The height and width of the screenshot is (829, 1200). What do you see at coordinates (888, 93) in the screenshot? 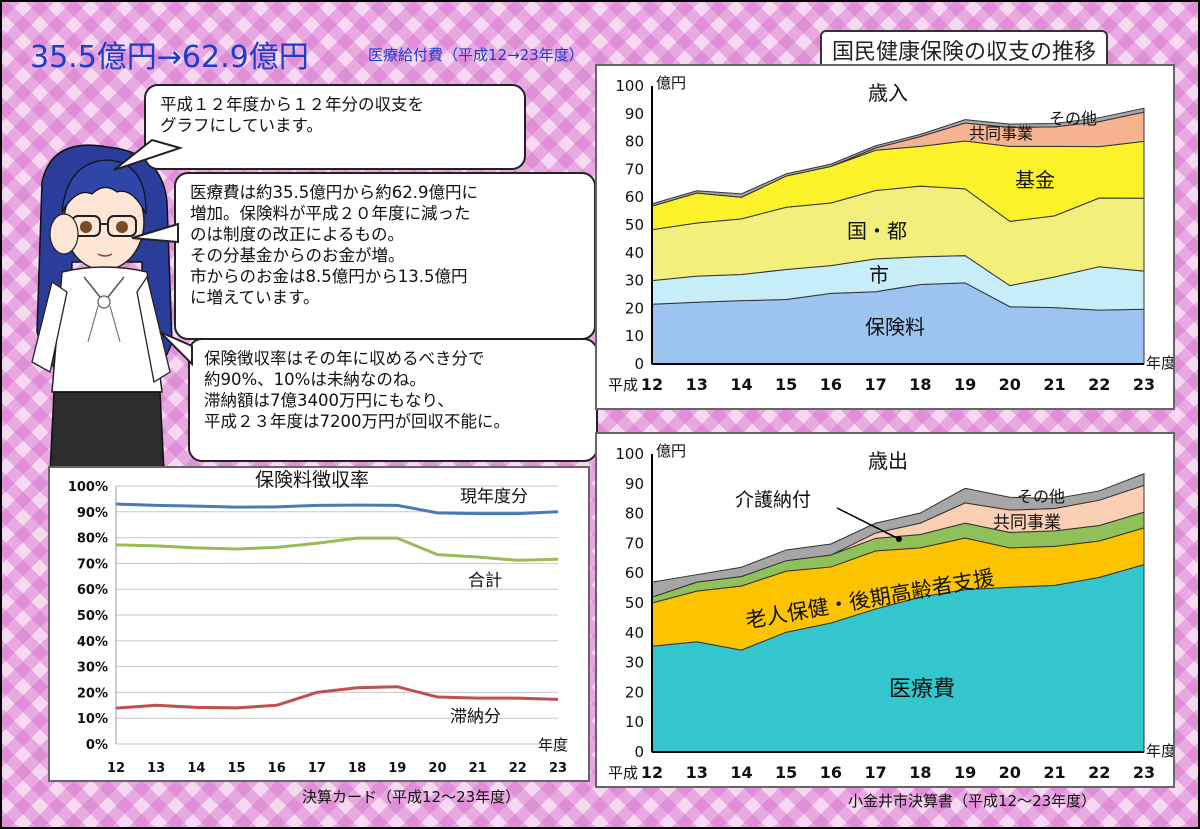
I see `chart-title: 歳入` at bounding box center [888, 93].